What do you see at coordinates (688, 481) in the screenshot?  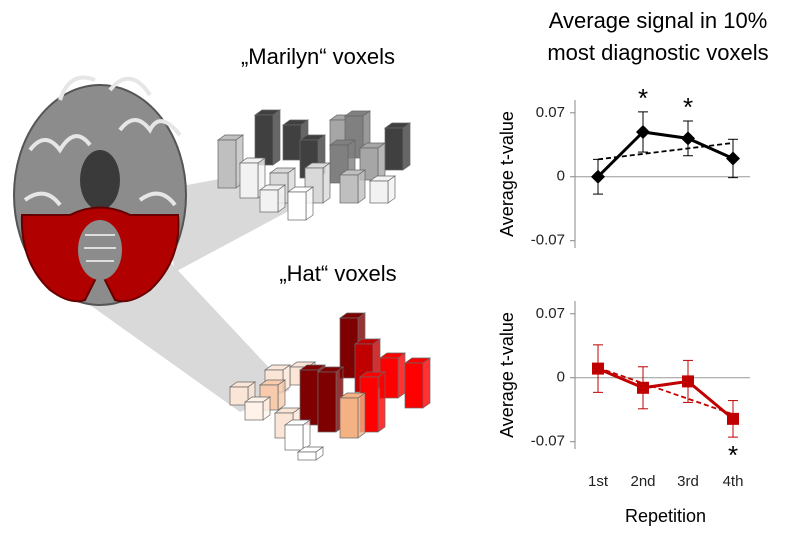 I see `x-tick-label: 3rd` at bounding box center [688, 481].